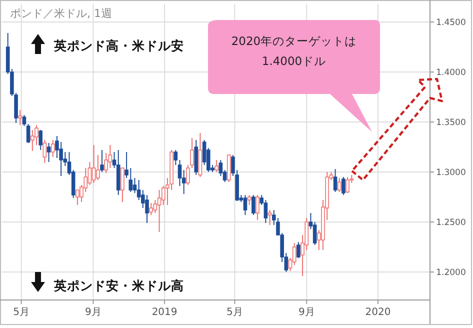 The height and width of the screenshot is (328, 473). What do you see at coordinates (451, 23) in the screenshot?
I see `y-tick-label: 1.4500` at bounding box center [451, 23].